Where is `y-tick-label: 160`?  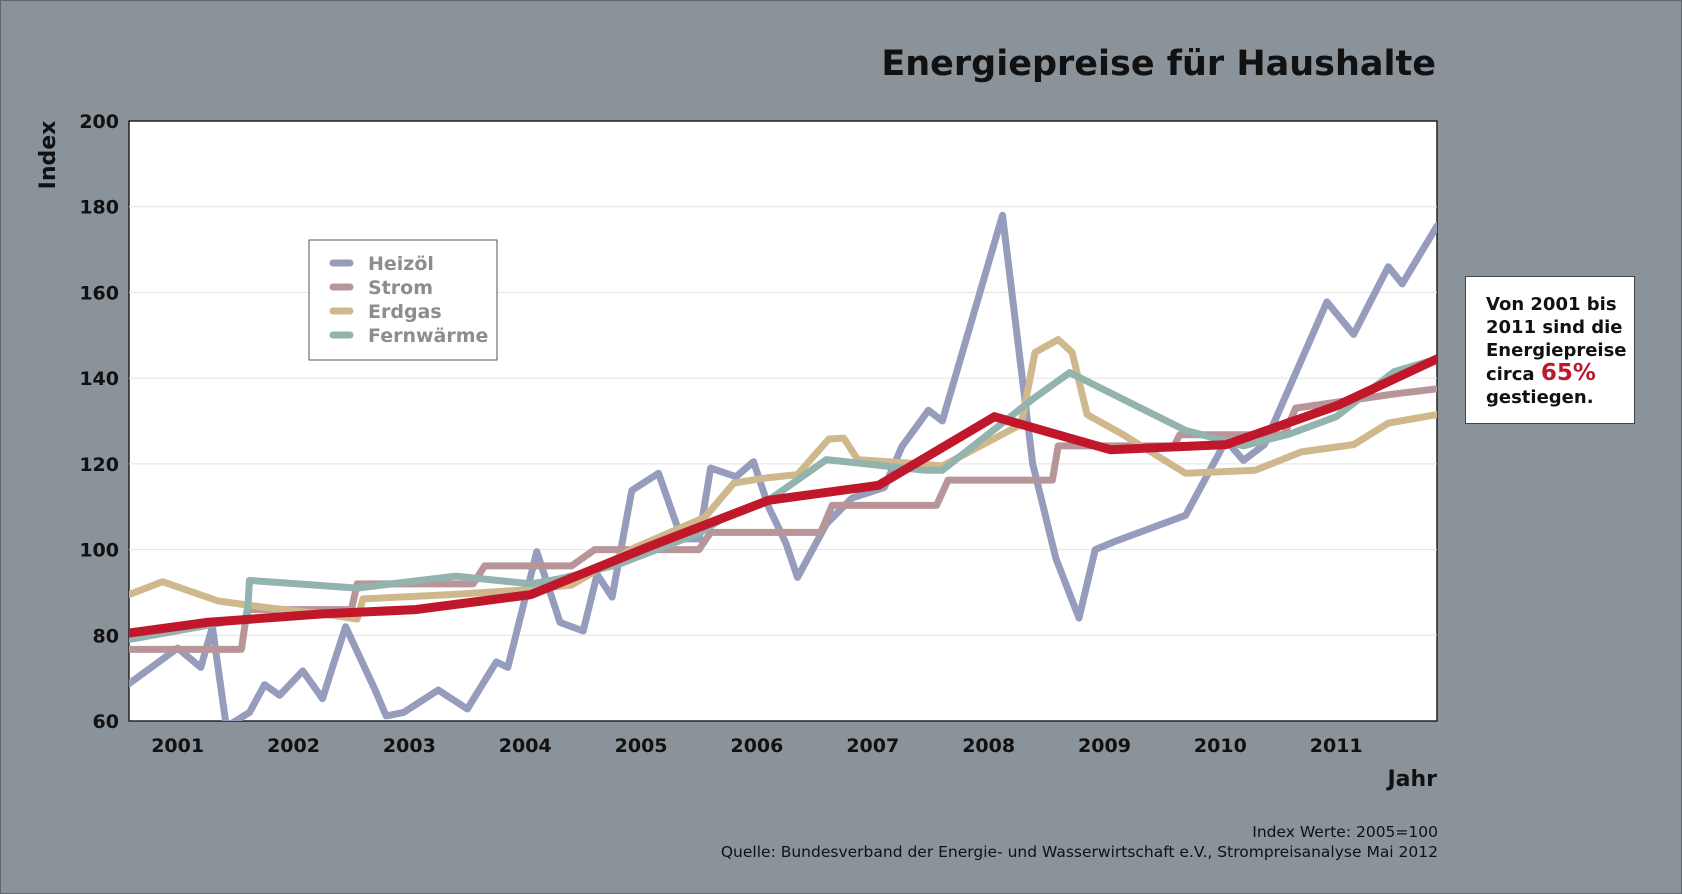
y-tick-label: 160 is located at coordinates (99, 293).